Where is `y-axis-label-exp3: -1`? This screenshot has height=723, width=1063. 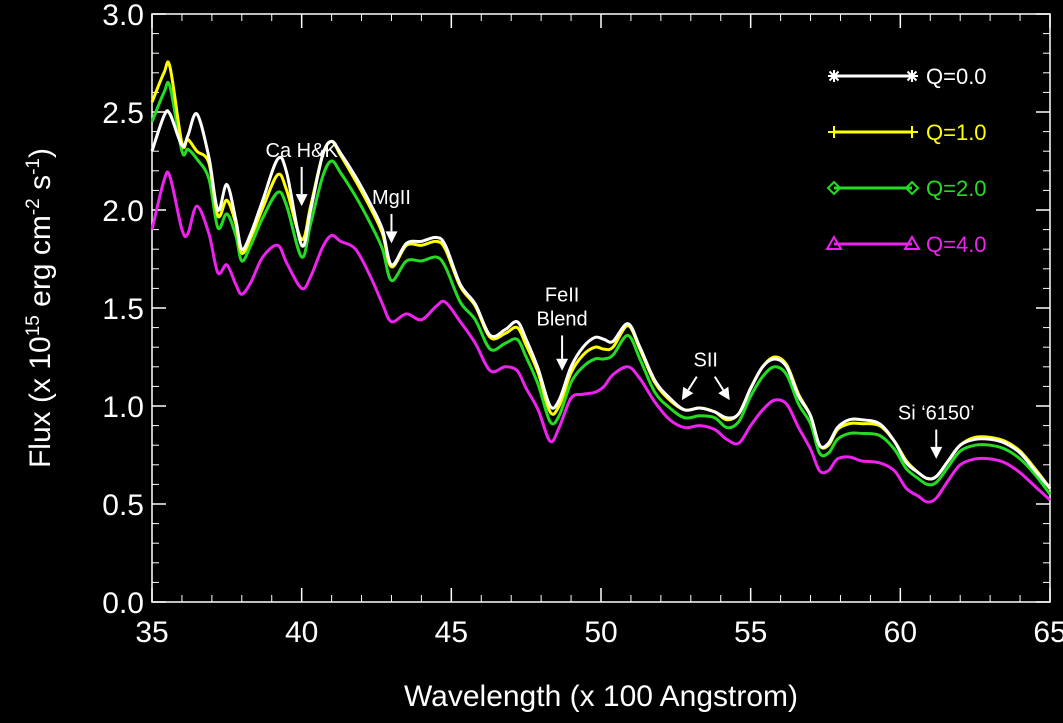 y-axis-label-exp3: -1 is located at coordinates (33, 166).